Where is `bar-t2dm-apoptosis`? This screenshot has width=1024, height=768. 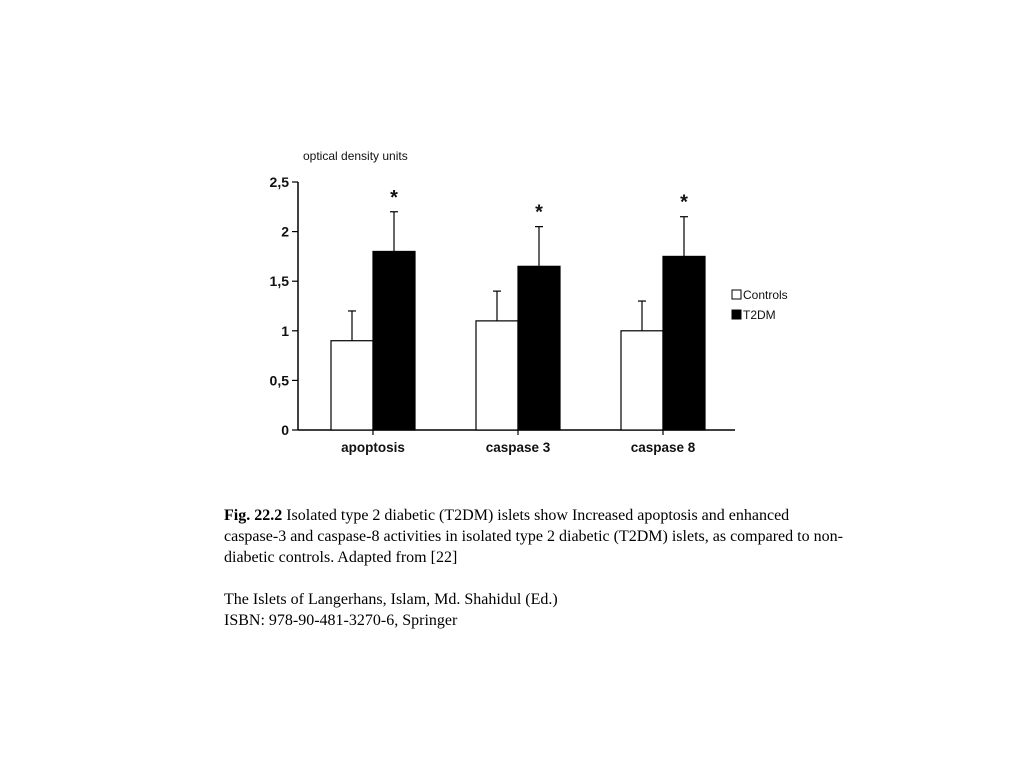 bar-t2dm-apoptosis is located at coordinates (394, 340).